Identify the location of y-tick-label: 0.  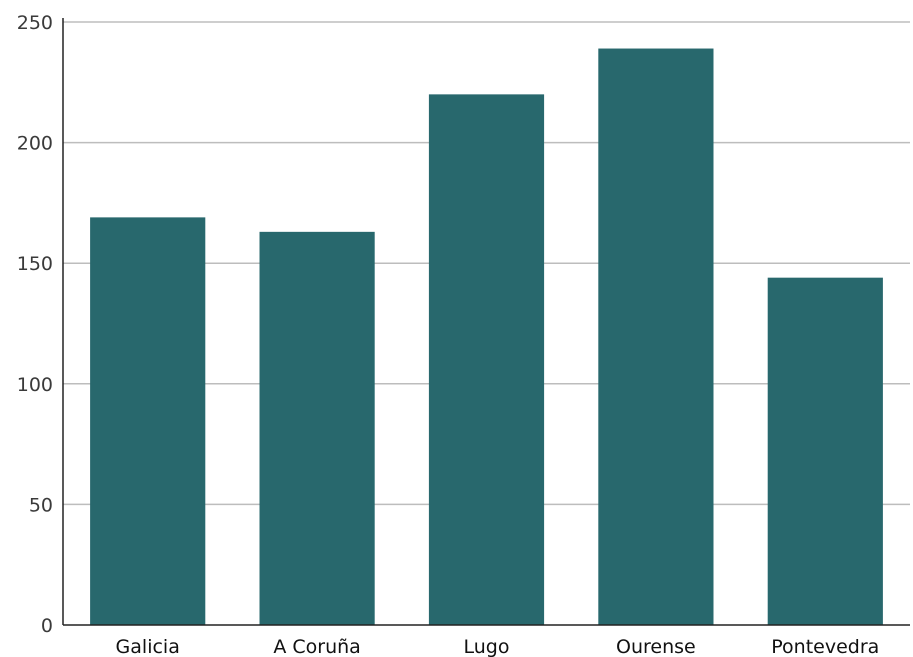
(47, 626).